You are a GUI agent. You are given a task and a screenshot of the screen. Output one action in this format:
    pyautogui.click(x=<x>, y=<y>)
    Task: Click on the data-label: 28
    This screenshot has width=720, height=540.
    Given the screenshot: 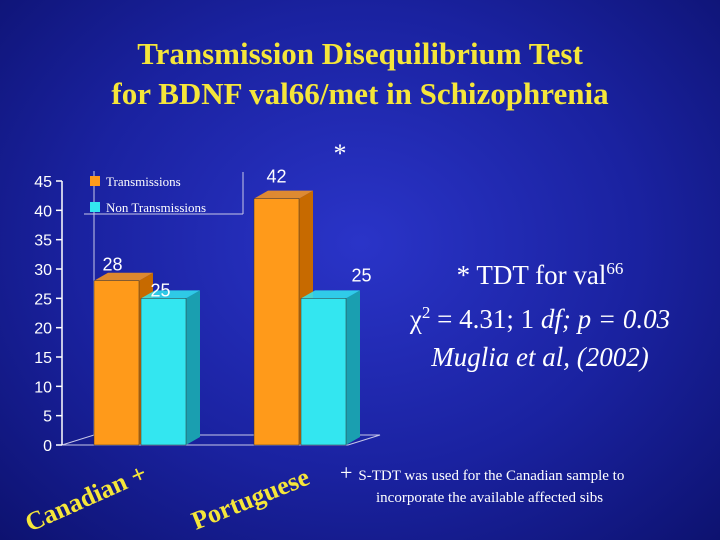 What is the action you would take?
    pyautogui.click(x=112, y=265)
    